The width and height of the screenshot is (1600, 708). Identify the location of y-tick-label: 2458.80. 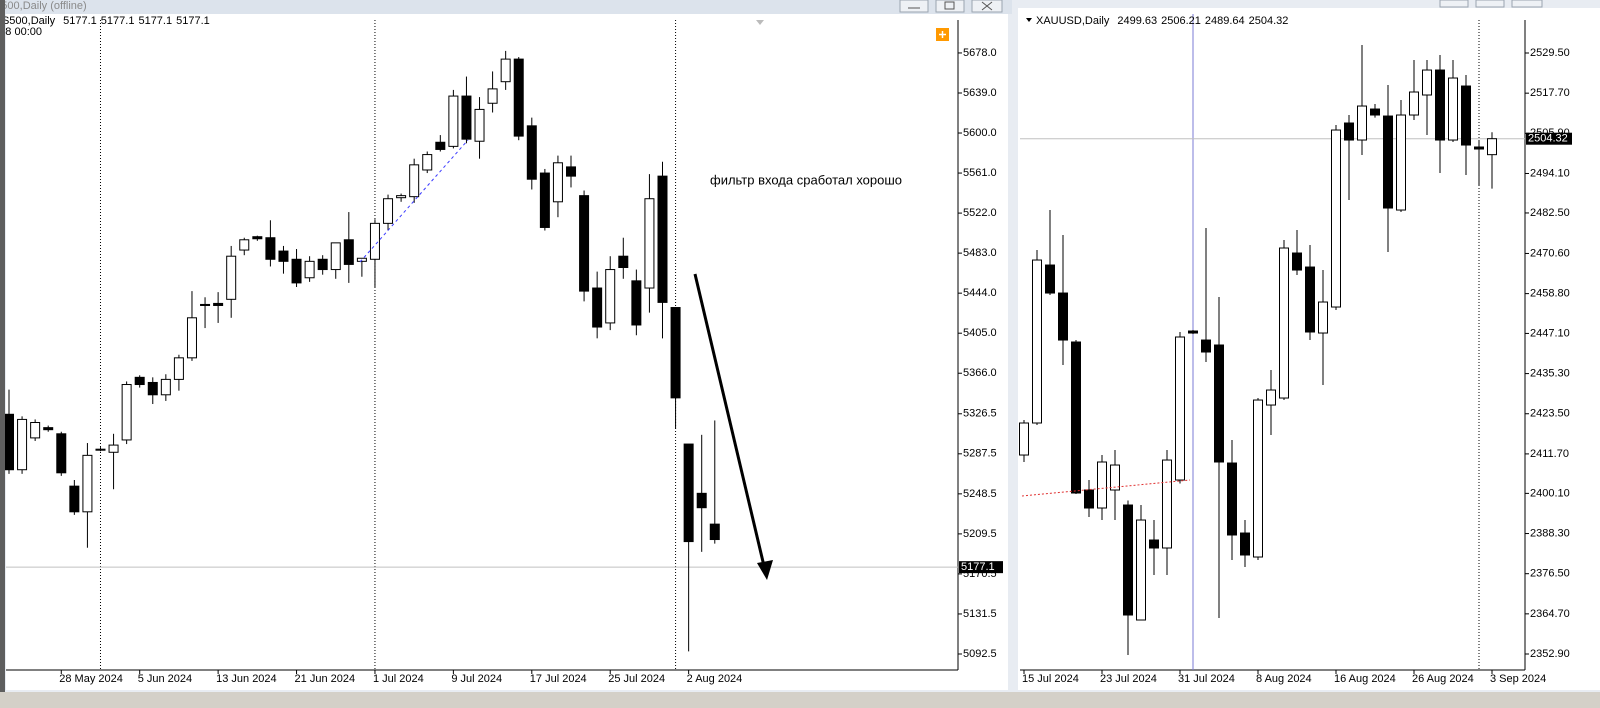
(1550, 294).